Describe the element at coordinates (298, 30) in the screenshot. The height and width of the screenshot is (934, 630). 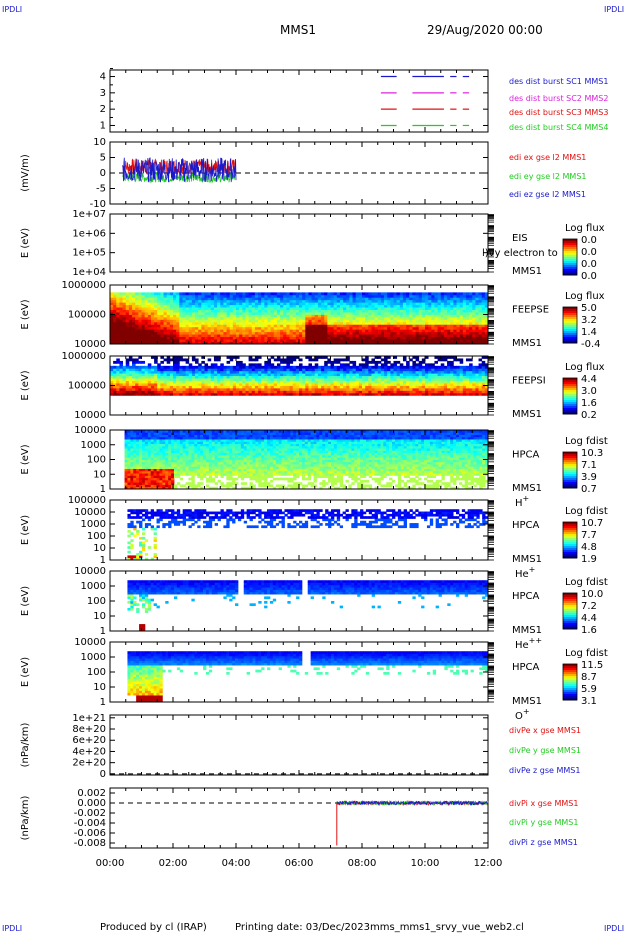
I see `mission-title: MMS1` at that location.